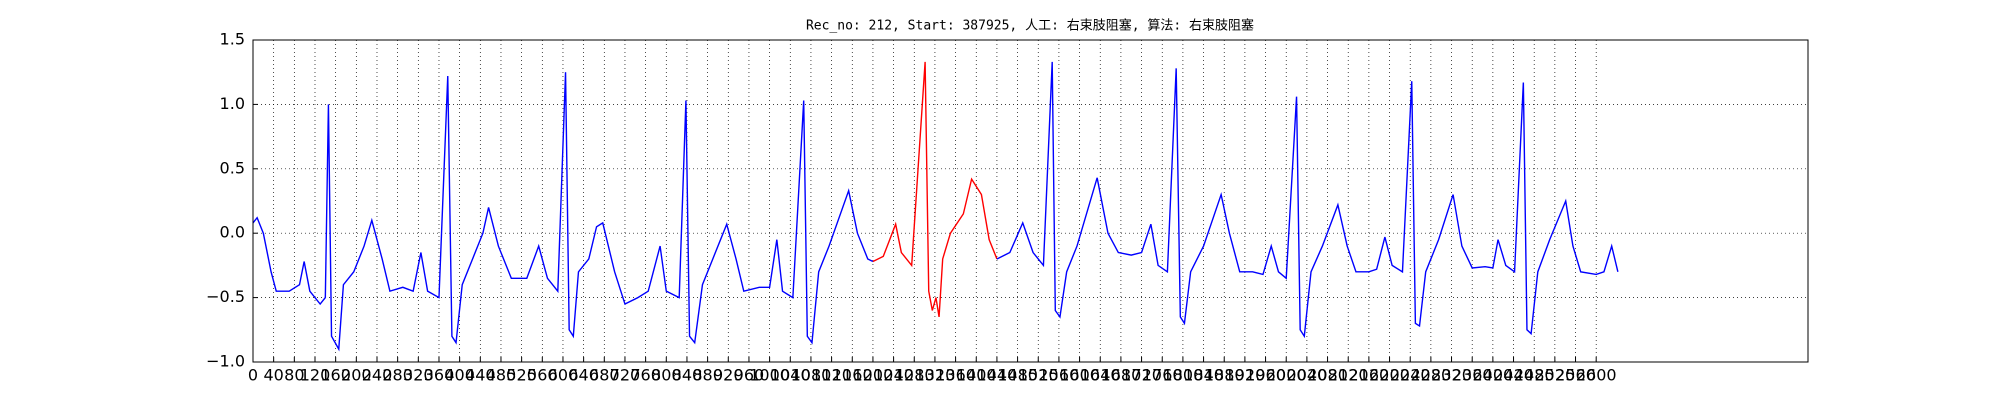 This screenshot has width=2000, height=400. I want to click on x-tick-label: 2520, so click(1555, 375).